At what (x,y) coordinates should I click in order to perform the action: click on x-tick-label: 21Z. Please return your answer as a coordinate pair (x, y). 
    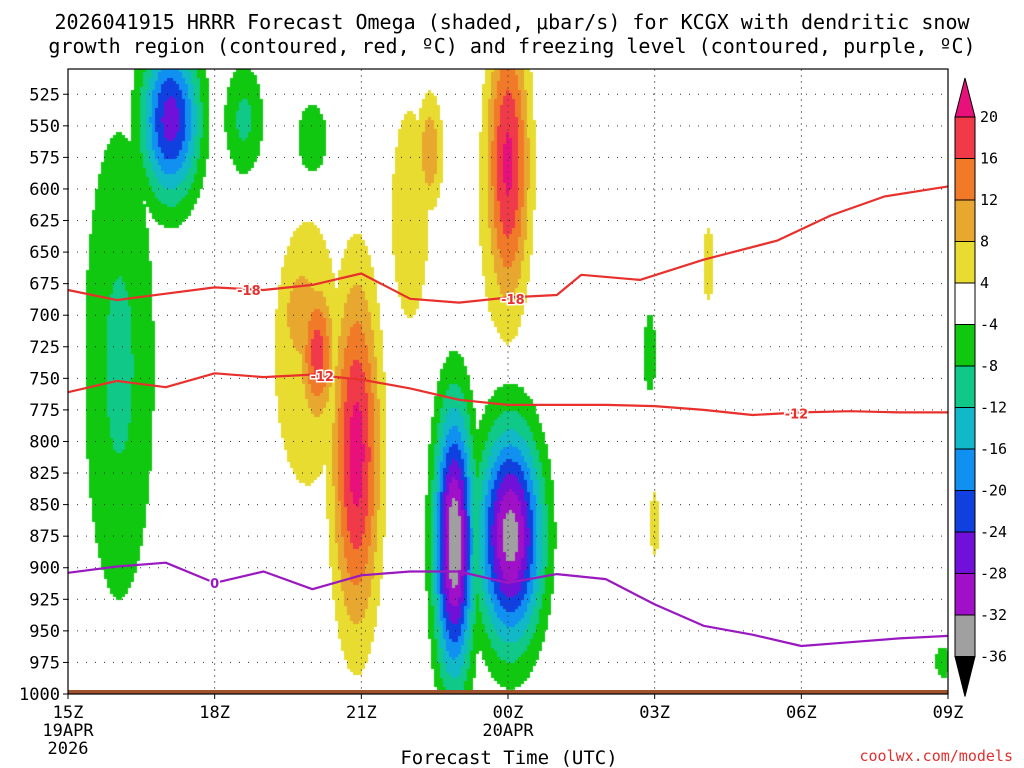
    Looking at the image, I should click on (361, 713).